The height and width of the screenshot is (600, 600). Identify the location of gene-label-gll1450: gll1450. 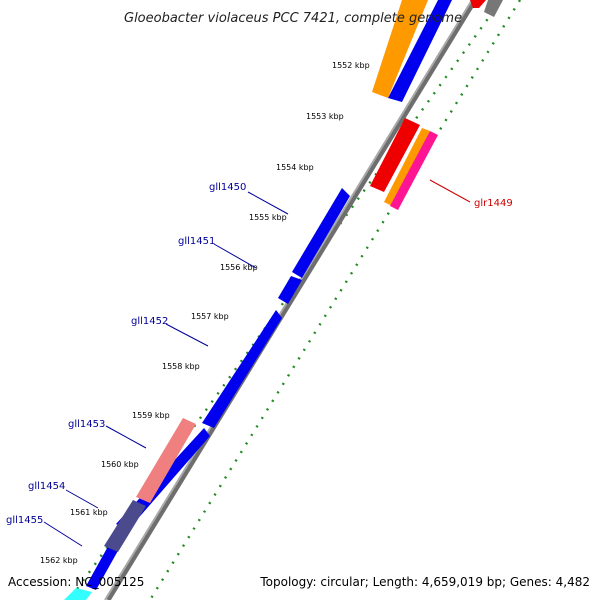
(227, 187).